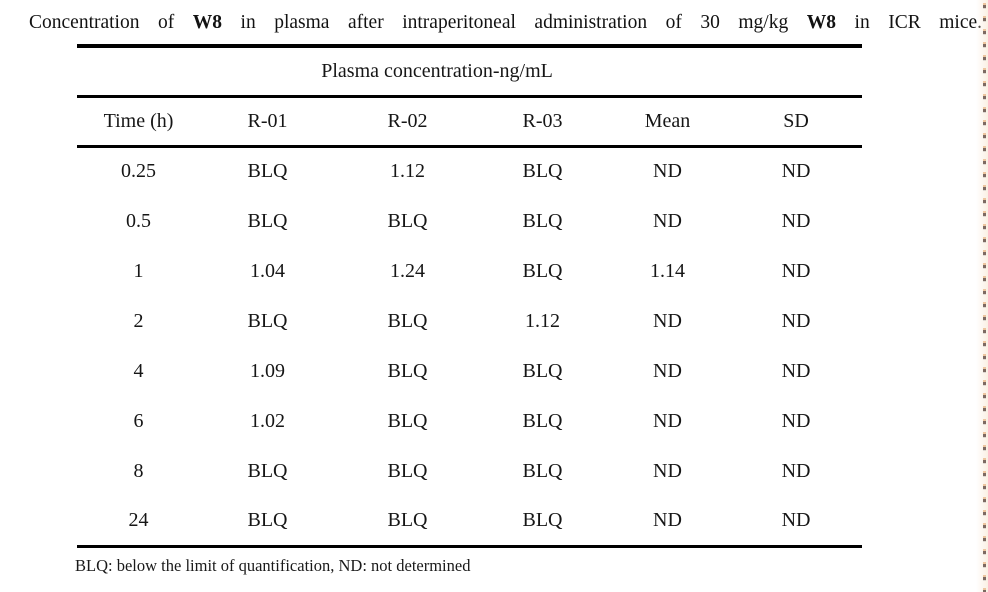 This screenshot has width=988, height=592. I want to click on table-row: 0.5 BLQ BLQ BLQ ND ND, so click(469, 221).